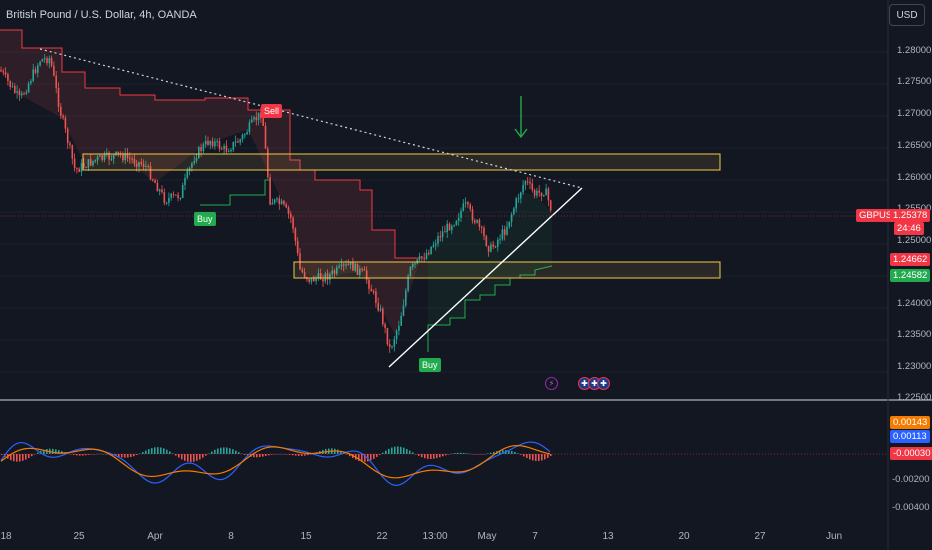 This screenshot has height=550, width=932. I want to click on price-label: 1.28000, so click(914, 50).